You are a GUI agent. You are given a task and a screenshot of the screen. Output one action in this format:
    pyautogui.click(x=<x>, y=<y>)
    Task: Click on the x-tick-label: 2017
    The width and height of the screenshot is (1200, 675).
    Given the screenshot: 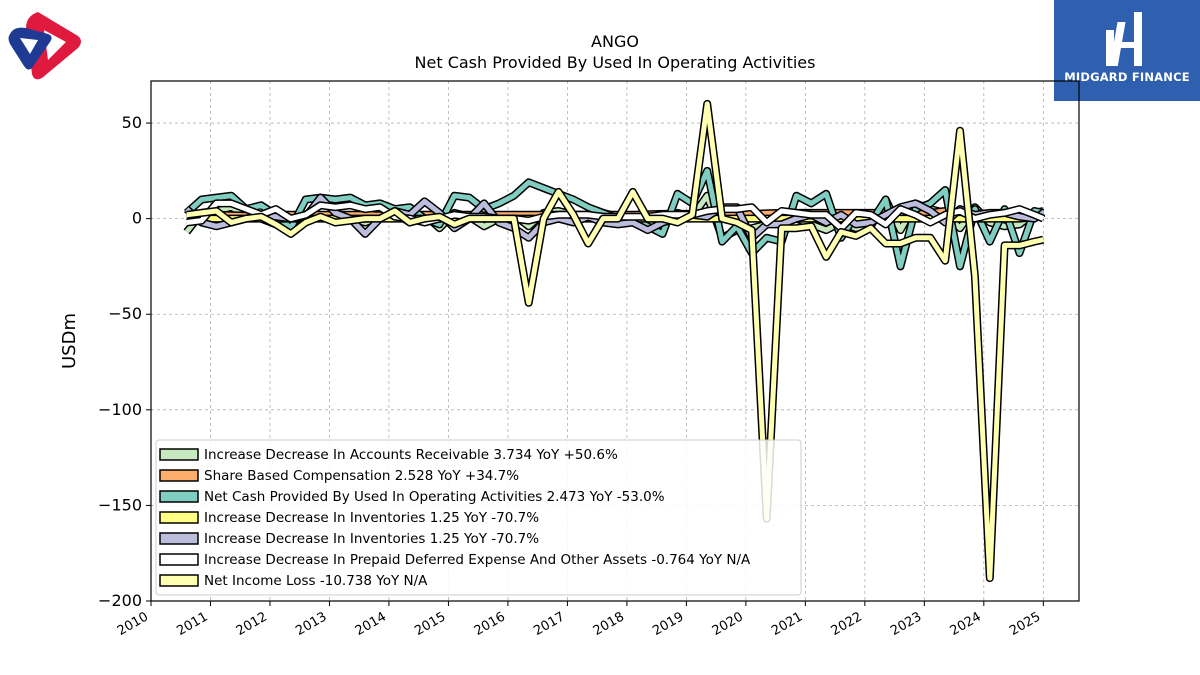 What is the action you would take?
    pyautogui.click(x=549, y=624)
    